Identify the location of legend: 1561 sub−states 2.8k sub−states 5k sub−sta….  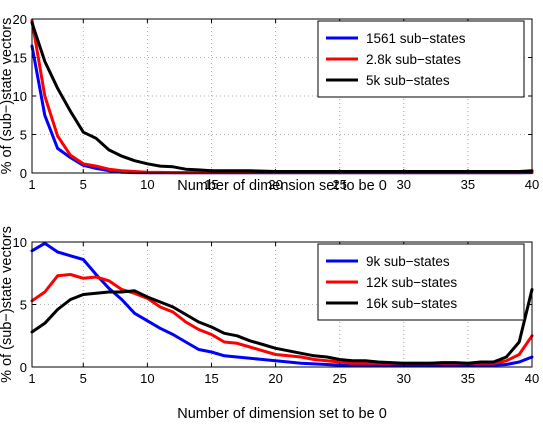
(421, 59).